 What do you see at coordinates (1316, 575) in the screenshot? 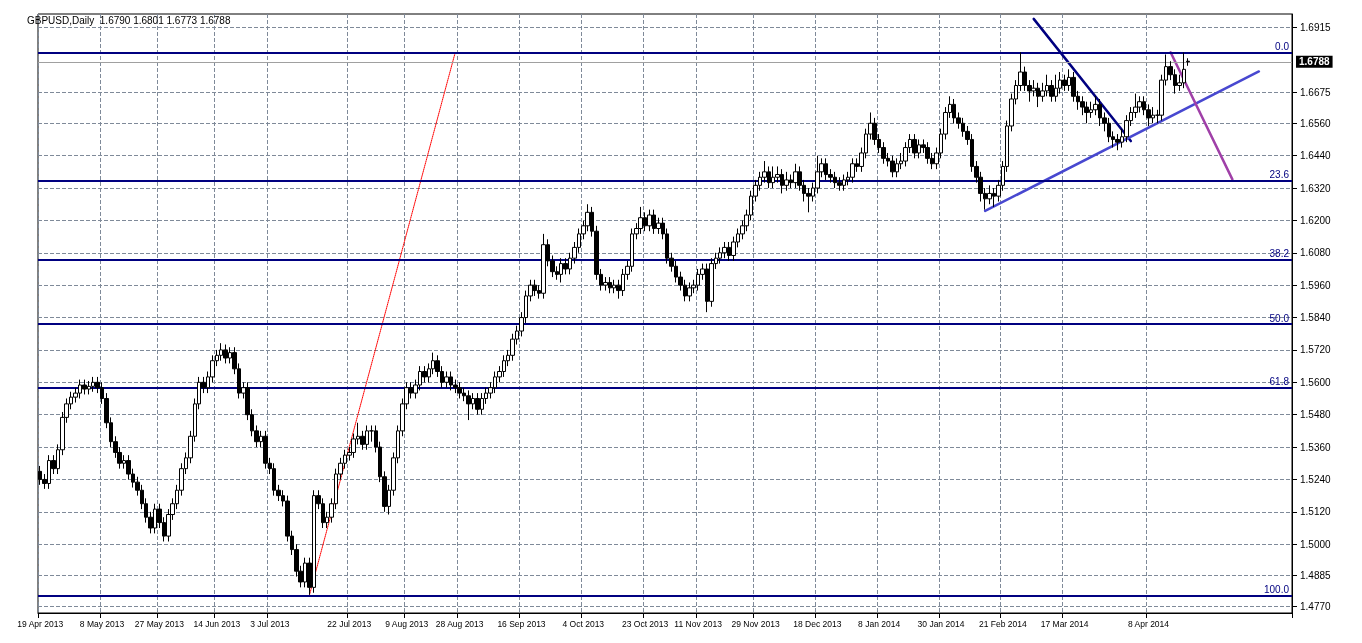
I see `y-tick-label: 1.4885` at bounding box center [1316, 575].